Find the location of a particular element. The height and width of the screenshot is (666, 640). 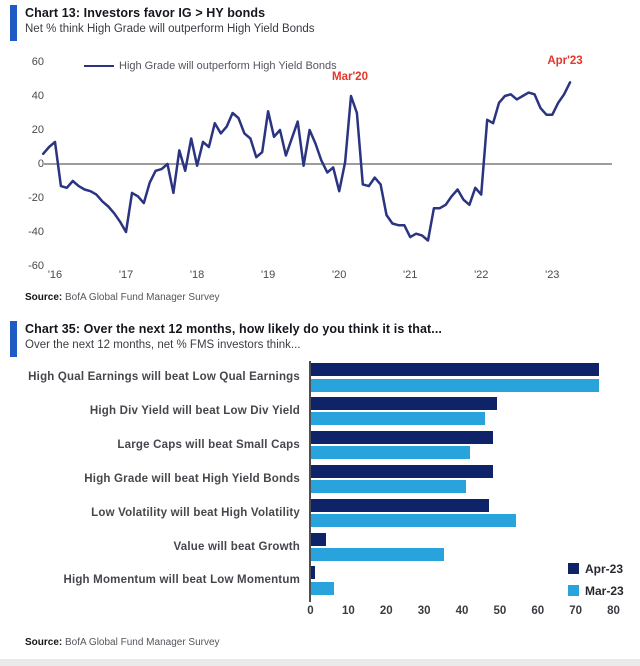

bar-category-label: Value will beat Growth is located at coordinates (236, 546).